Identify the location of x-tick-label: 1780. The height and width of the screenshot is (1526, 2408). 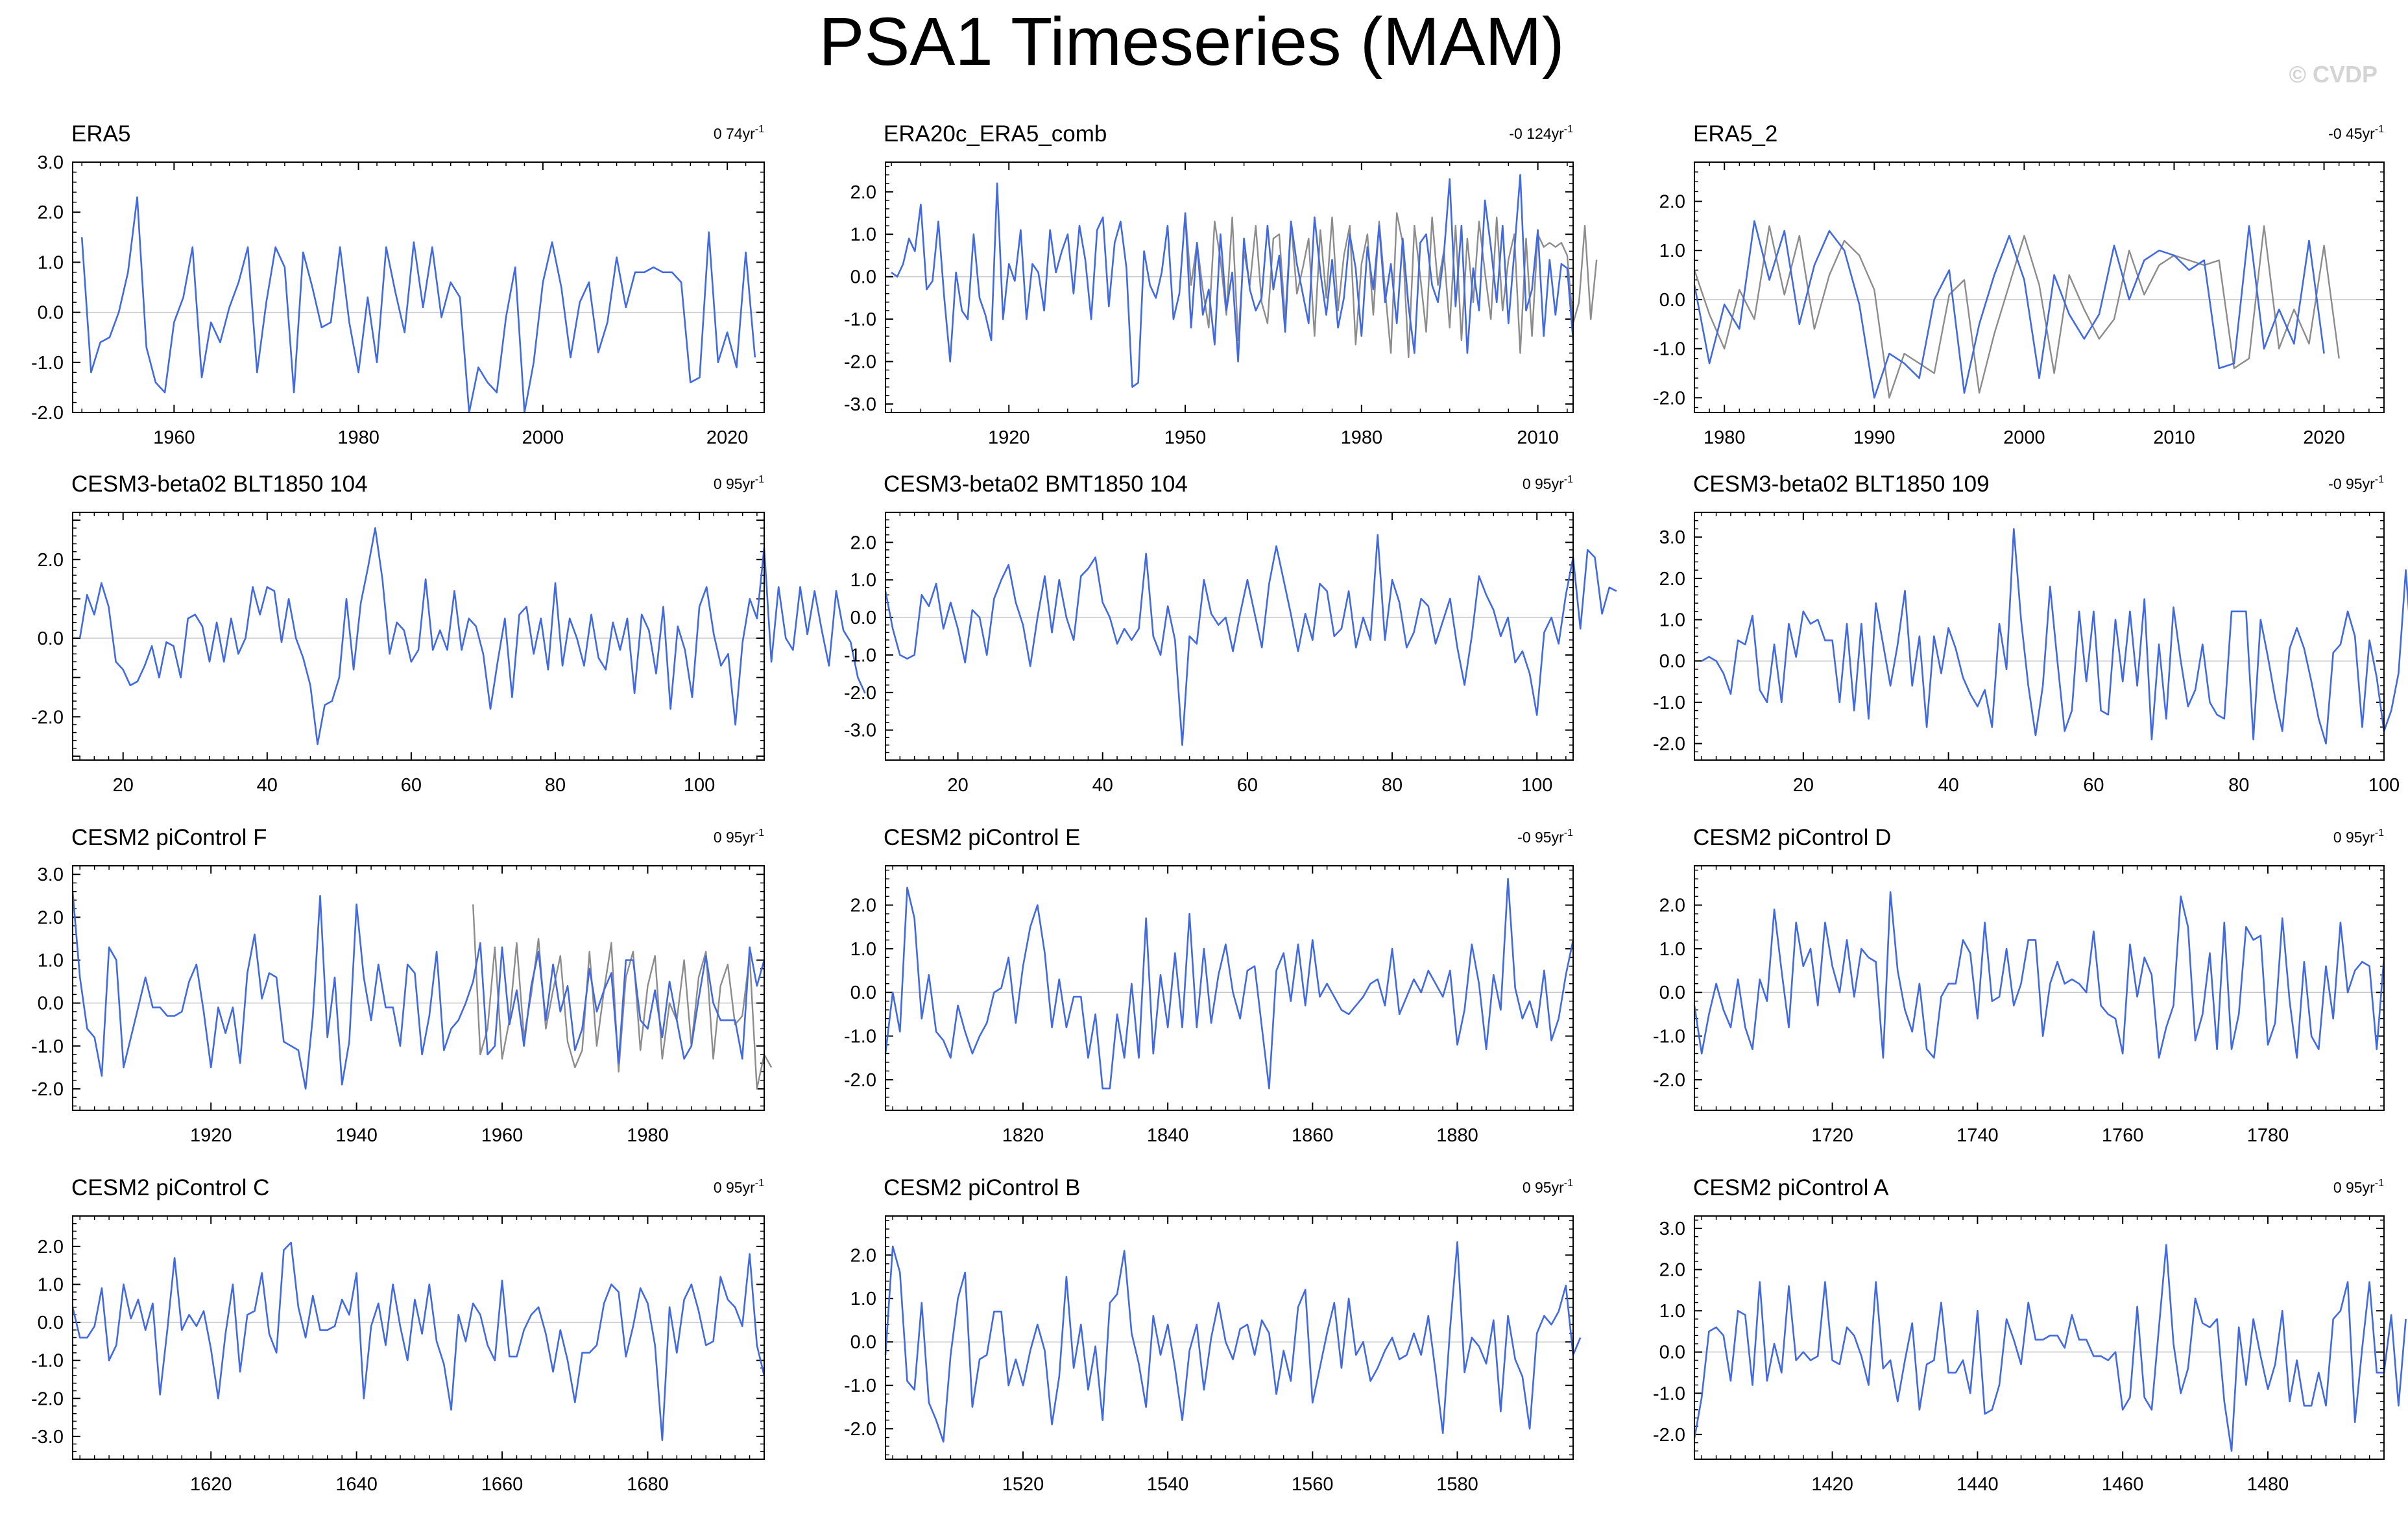
(2268, 1135).